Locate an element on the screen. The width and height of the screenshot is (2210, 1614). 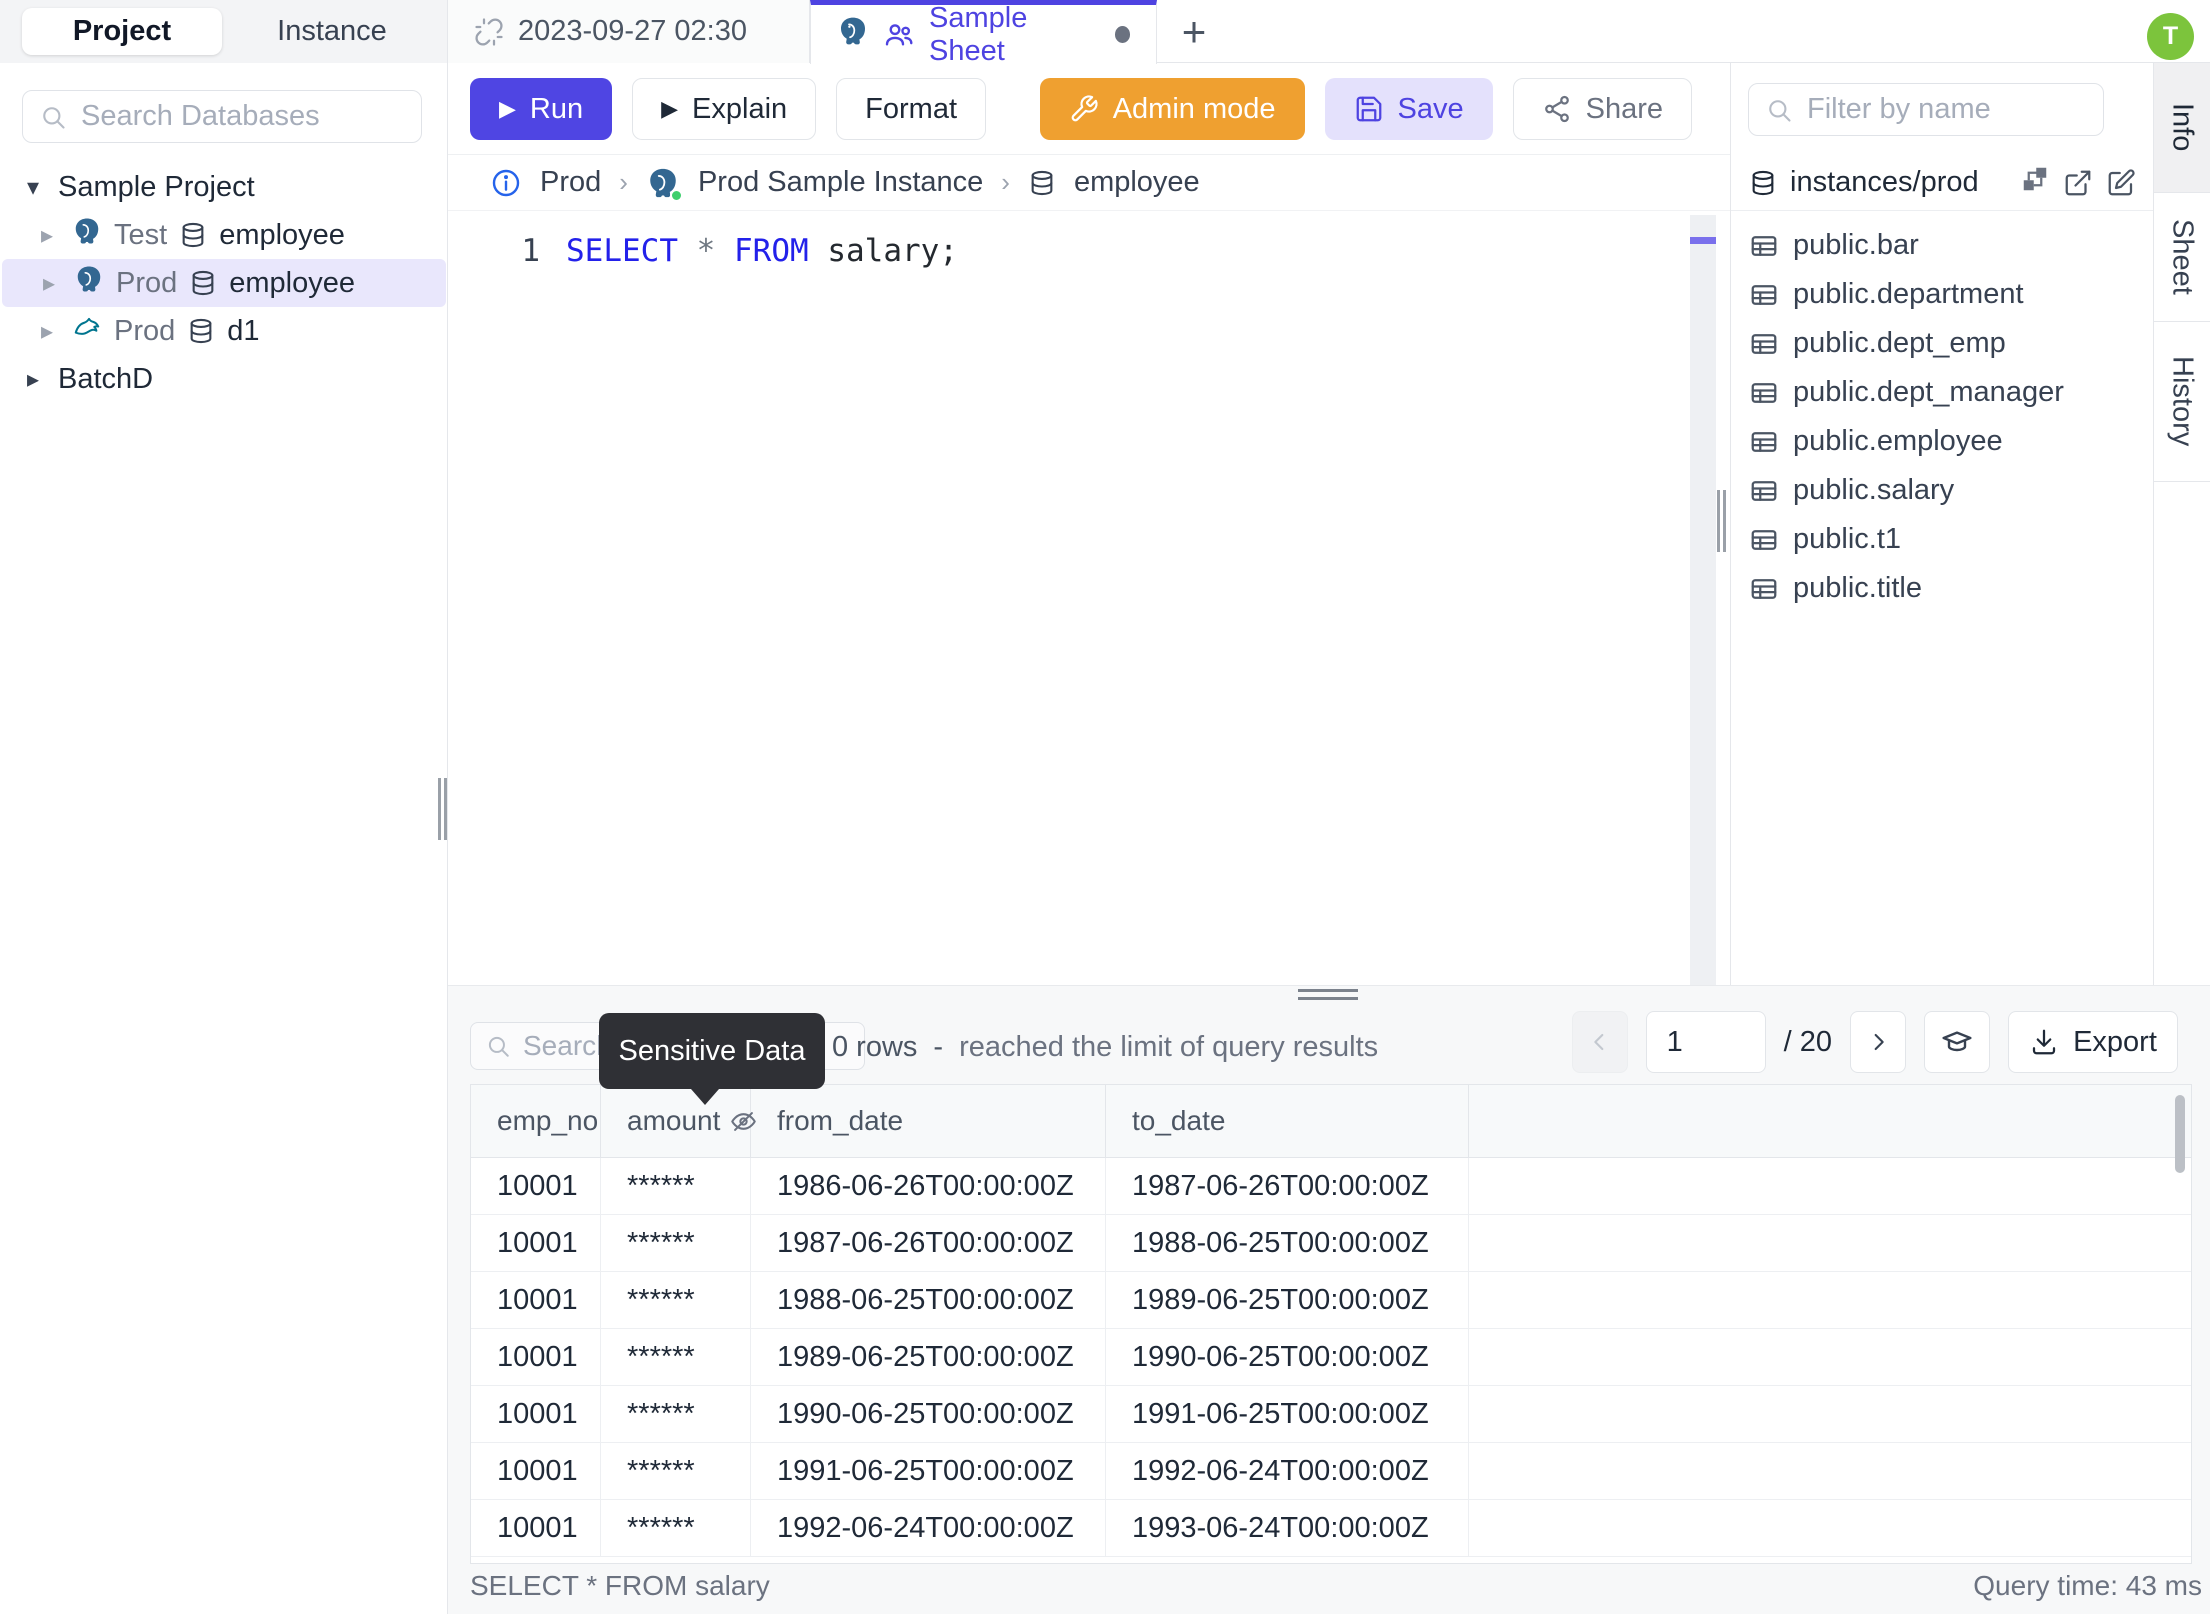
sheet-tab-unsaved: 2023-09-27 02:30 is located at coordinates (629, 31).